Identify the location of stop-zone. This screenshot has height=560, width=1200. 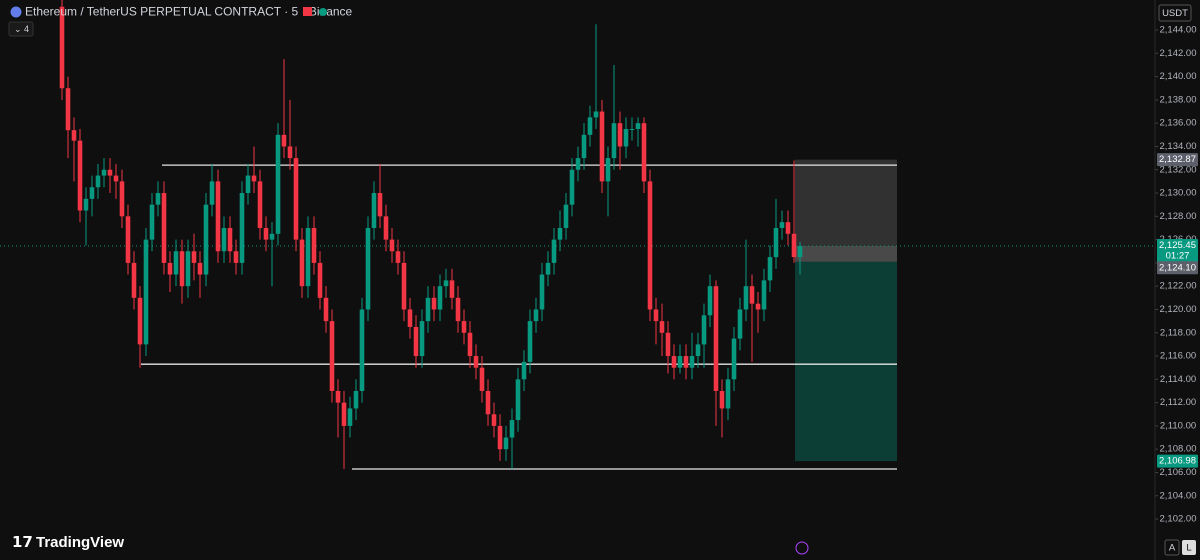
(846, 210).